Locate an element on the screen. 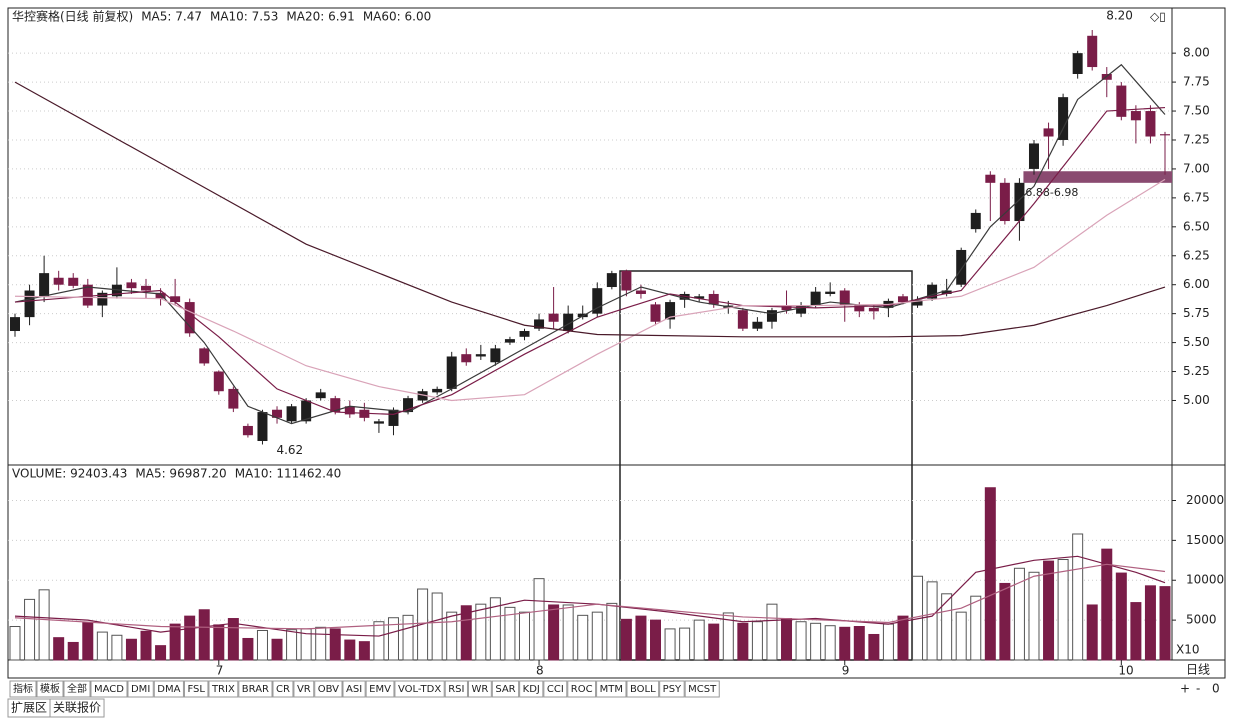  zoom-button: 0 is located at coordinates (1216, 689).